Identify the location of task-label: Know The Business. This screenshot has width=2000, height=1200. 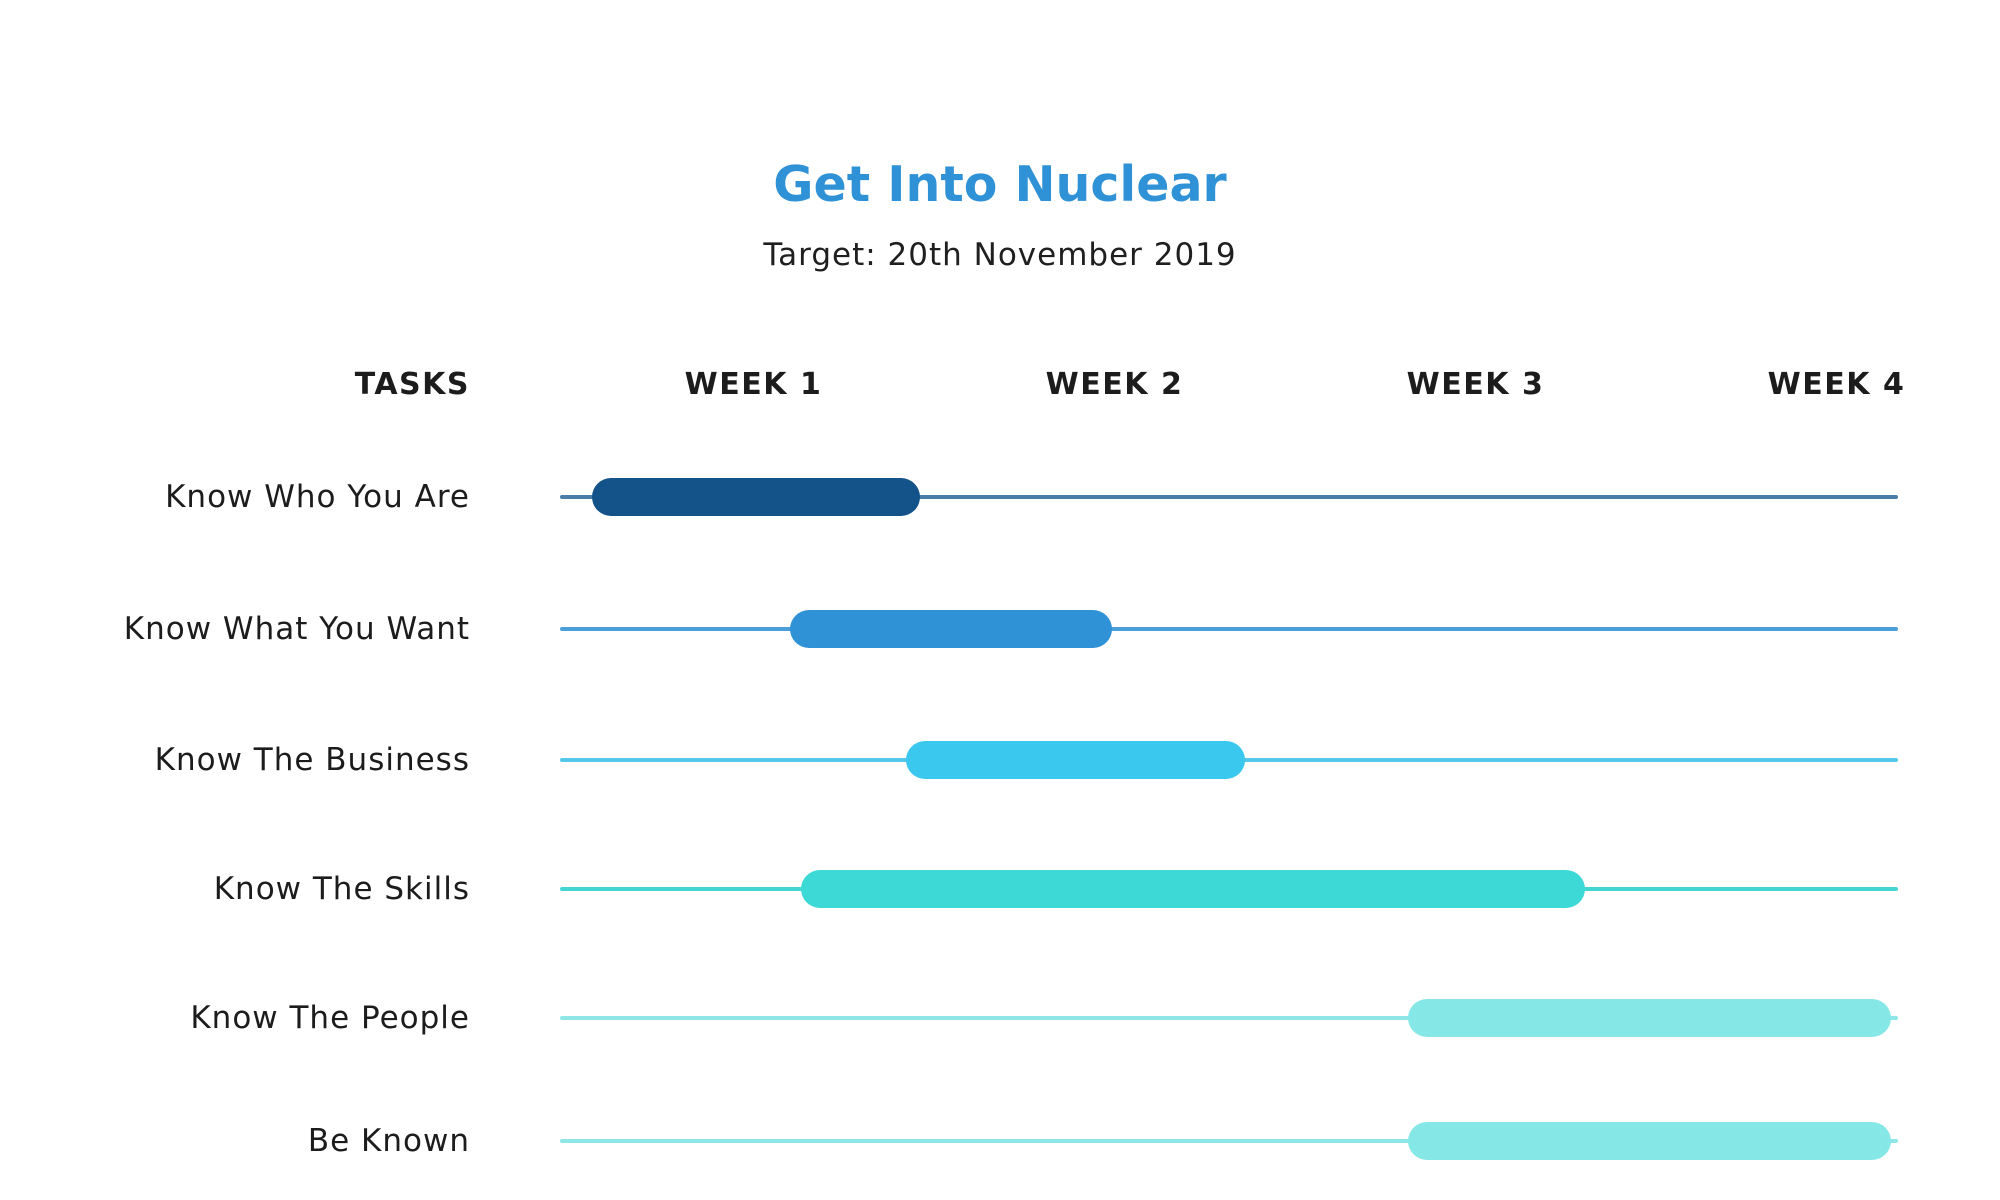
(312, 760).